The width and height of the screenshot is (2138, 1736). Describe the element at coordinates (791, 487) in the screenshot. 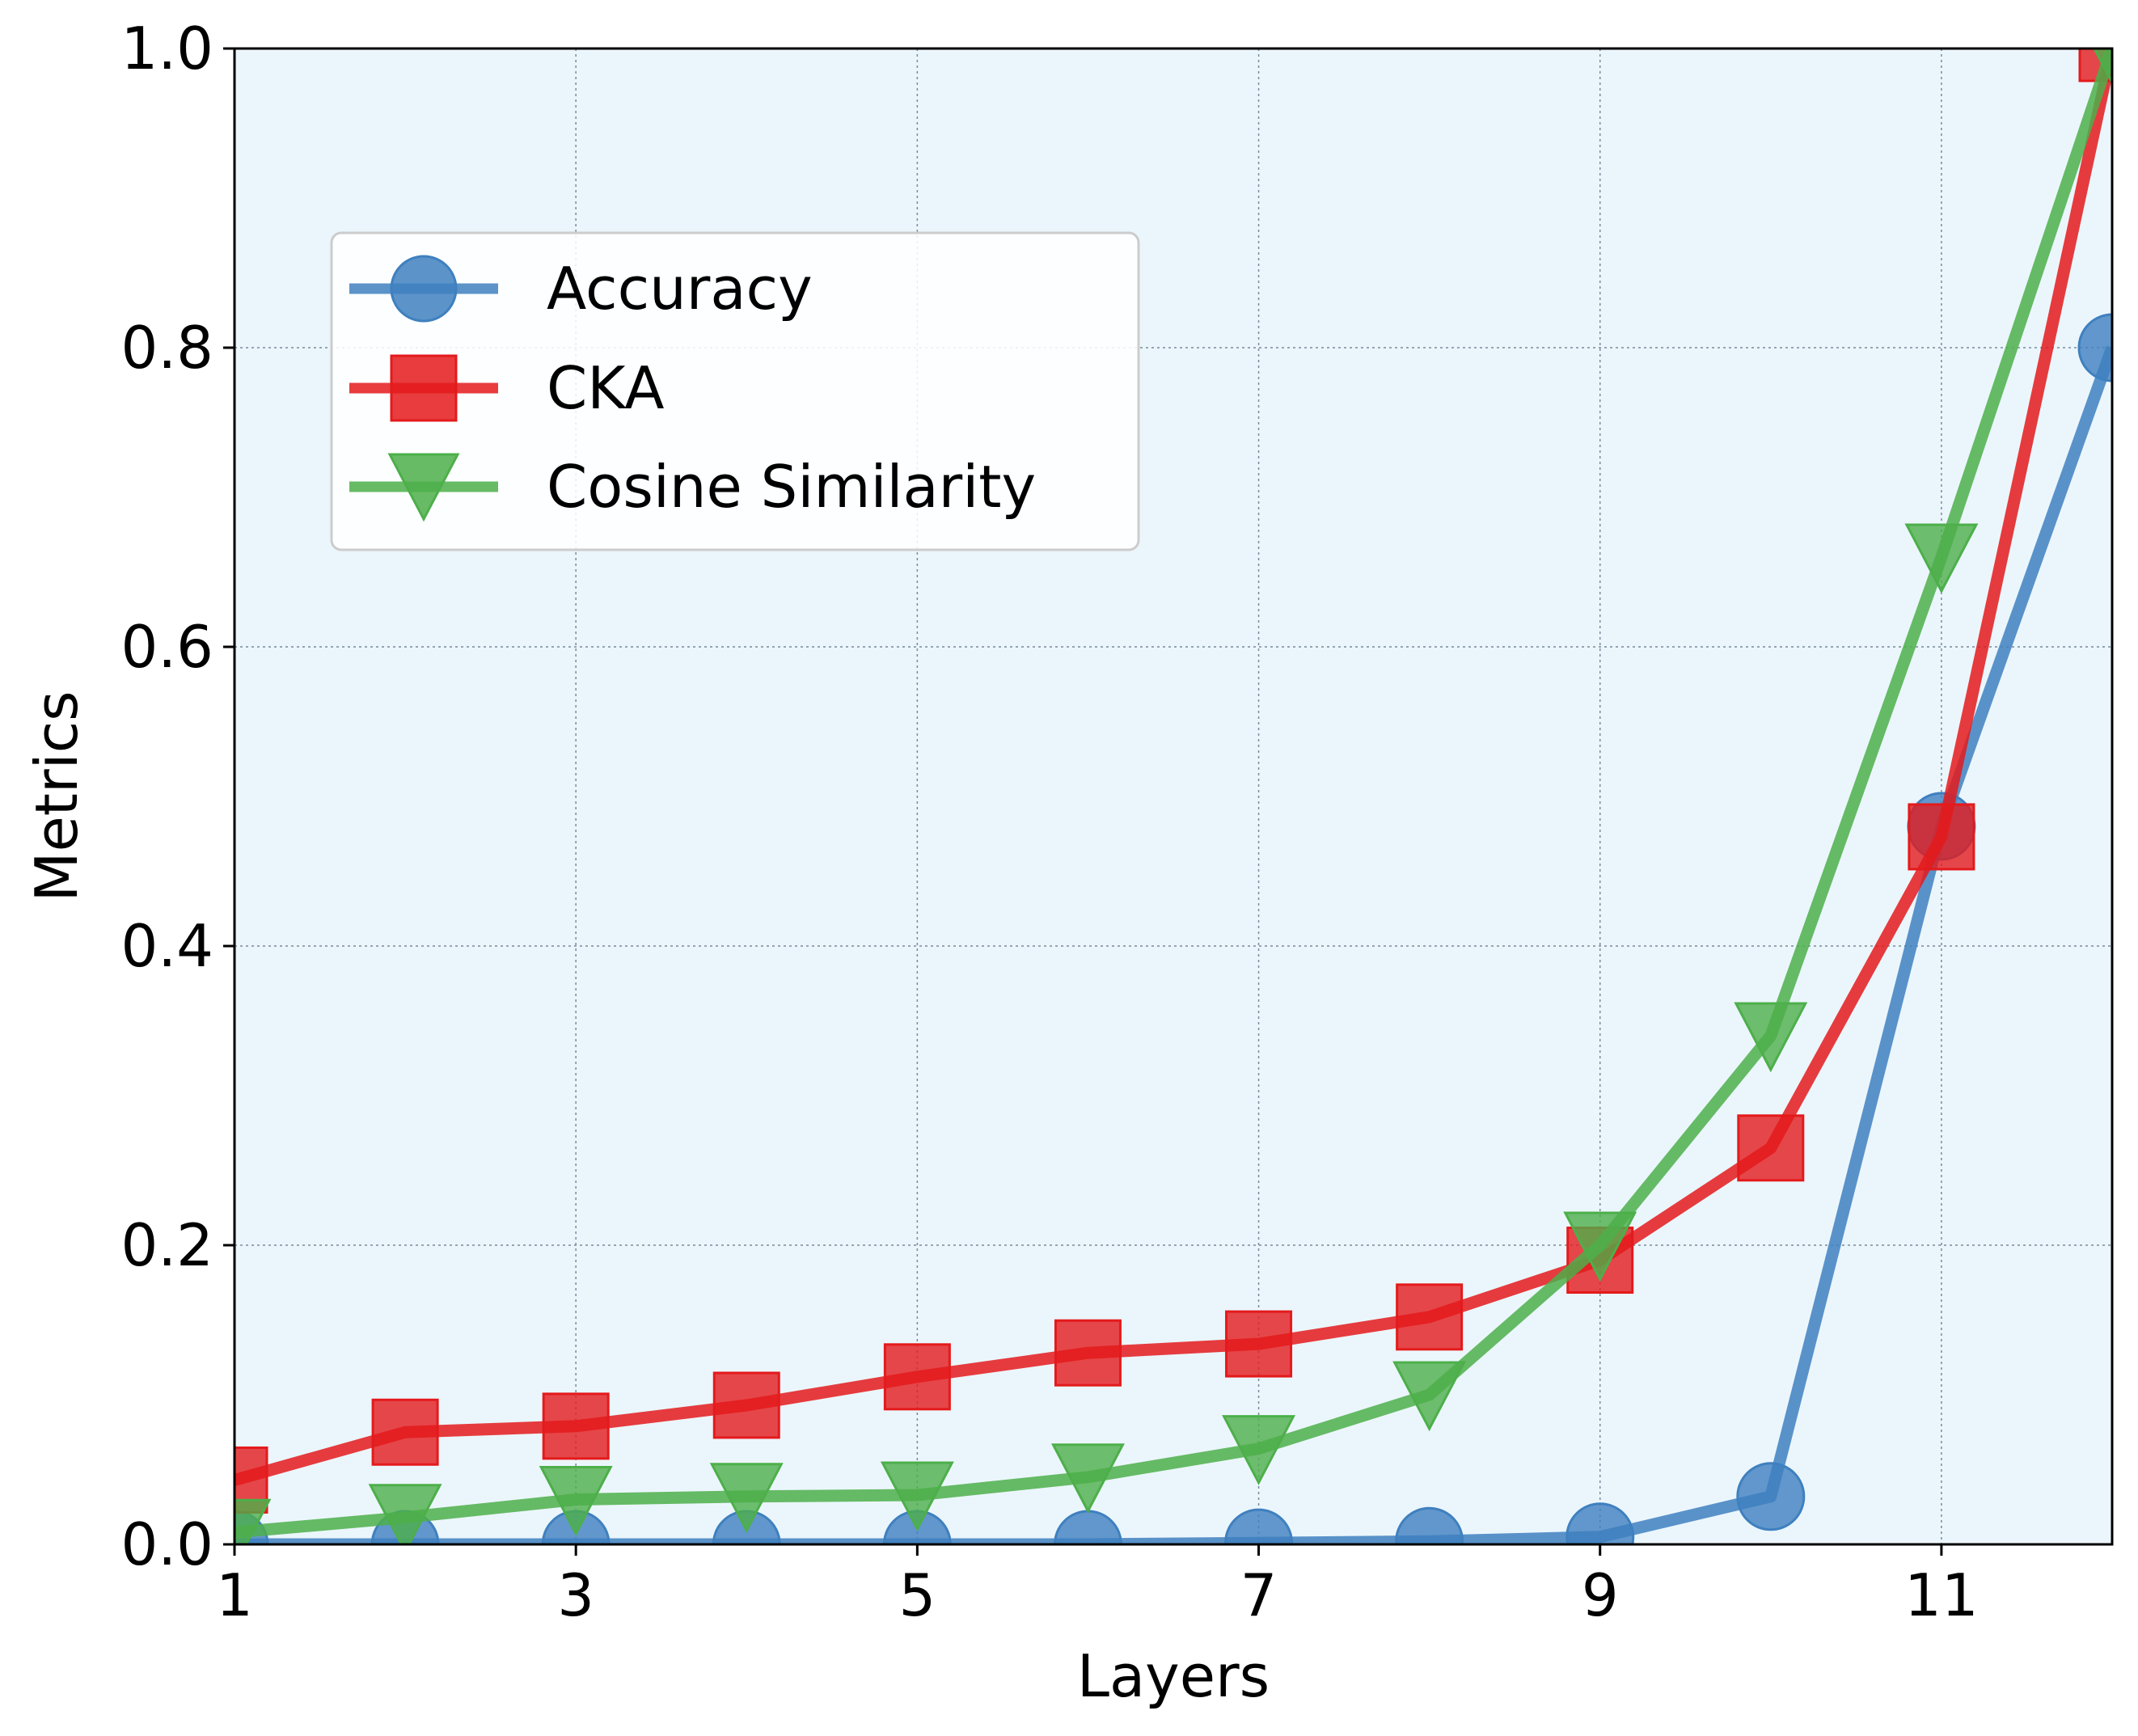

I see `legend-label-cosine-similarity: Cosine Similarity` at that location.